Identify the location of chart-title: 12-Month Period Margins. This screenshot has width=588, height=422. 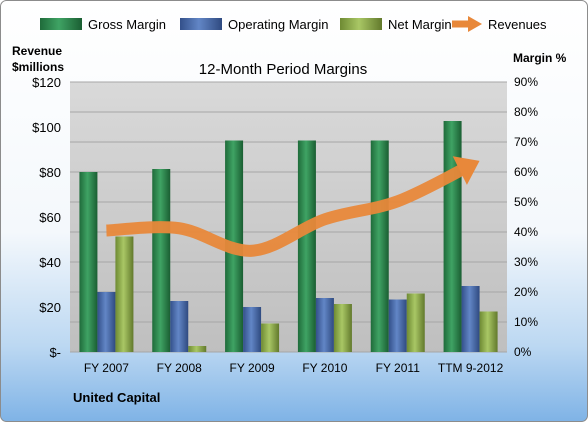
(283, 69).